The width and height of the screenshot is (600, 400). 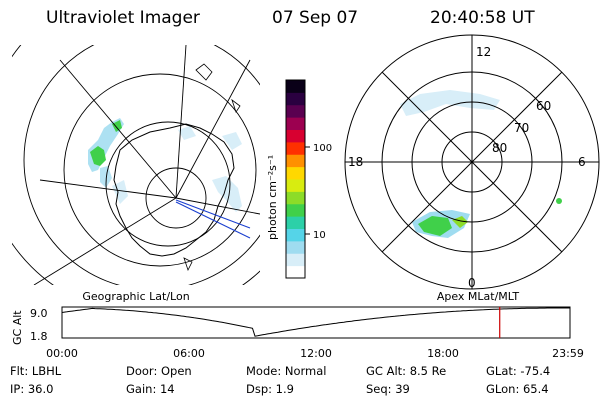 I want to click on geo-panel-label: Geographic Lat/Lon, so click(x=135, y=296).